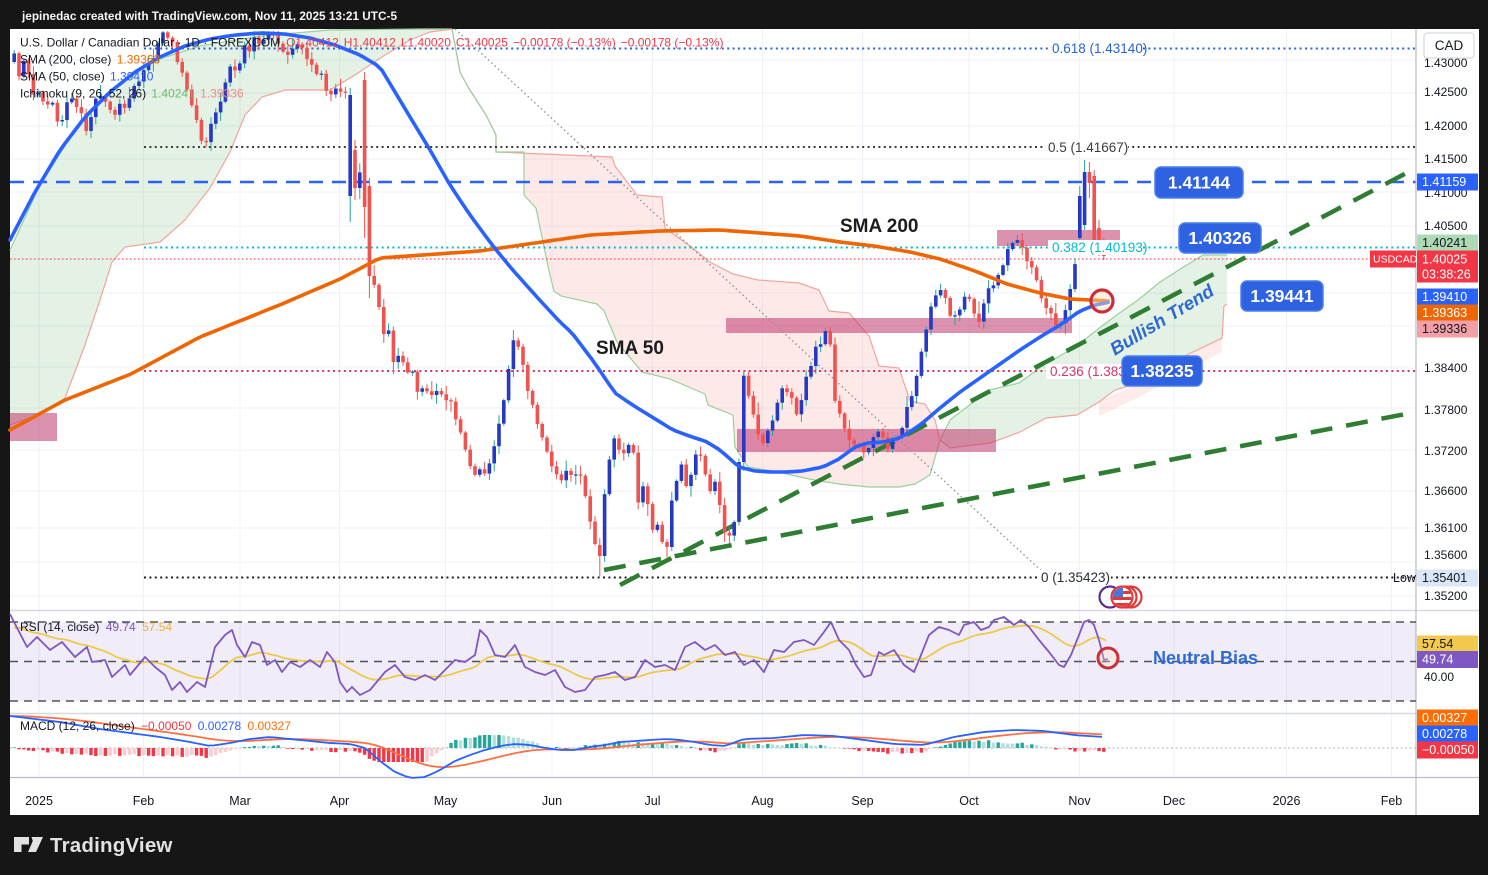 The image size is (1488, 875). What do you see at coordinates (1449, 45) in the screenshot?
I see `svg-text: CAD` at bounding box center [1449, 45].